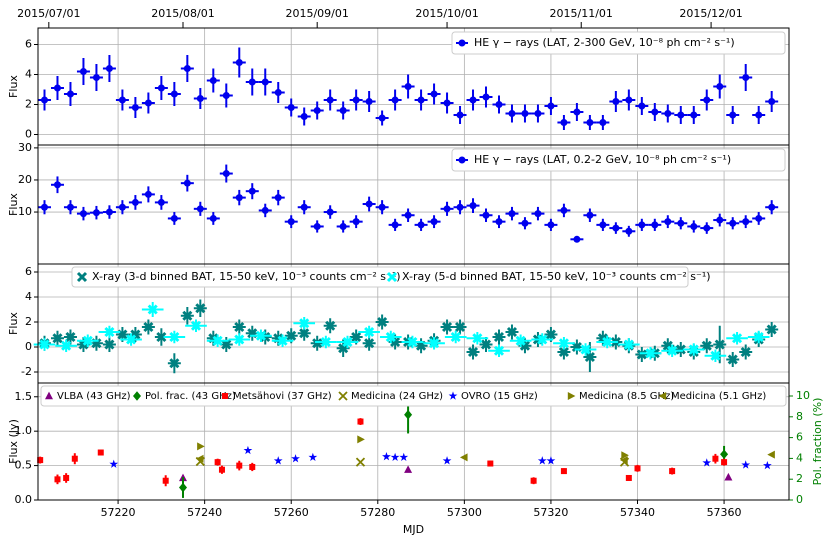  I want to click on x-tick-label: 57340, so click(637, 512).